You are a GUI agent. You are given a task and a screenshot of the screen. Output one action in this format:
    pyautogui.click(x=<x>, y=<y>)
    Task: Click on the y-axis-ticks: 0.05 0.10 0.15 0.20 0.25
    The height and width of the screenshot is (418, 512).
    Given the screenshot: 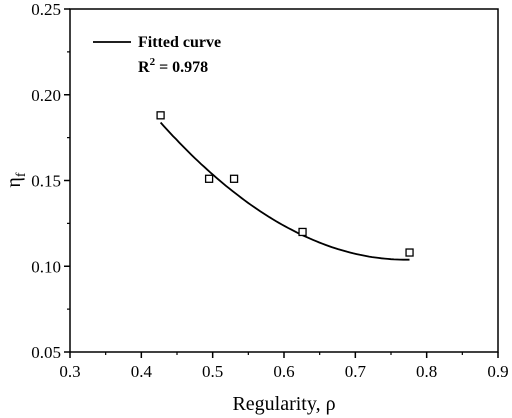 What is the action you would take?
    pyautogui.click(x=50, y=181)
    